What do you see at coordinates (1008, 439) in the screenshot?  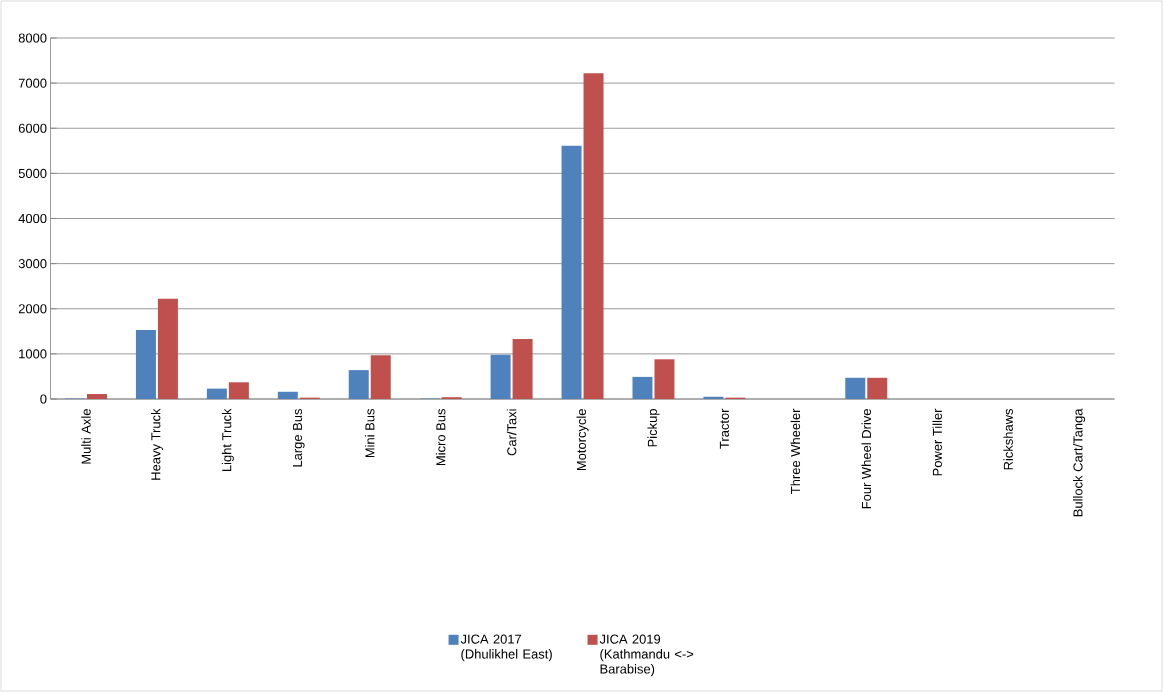 I see `x-tick-label: Rickshaws` at bounding box center [1008, 439].